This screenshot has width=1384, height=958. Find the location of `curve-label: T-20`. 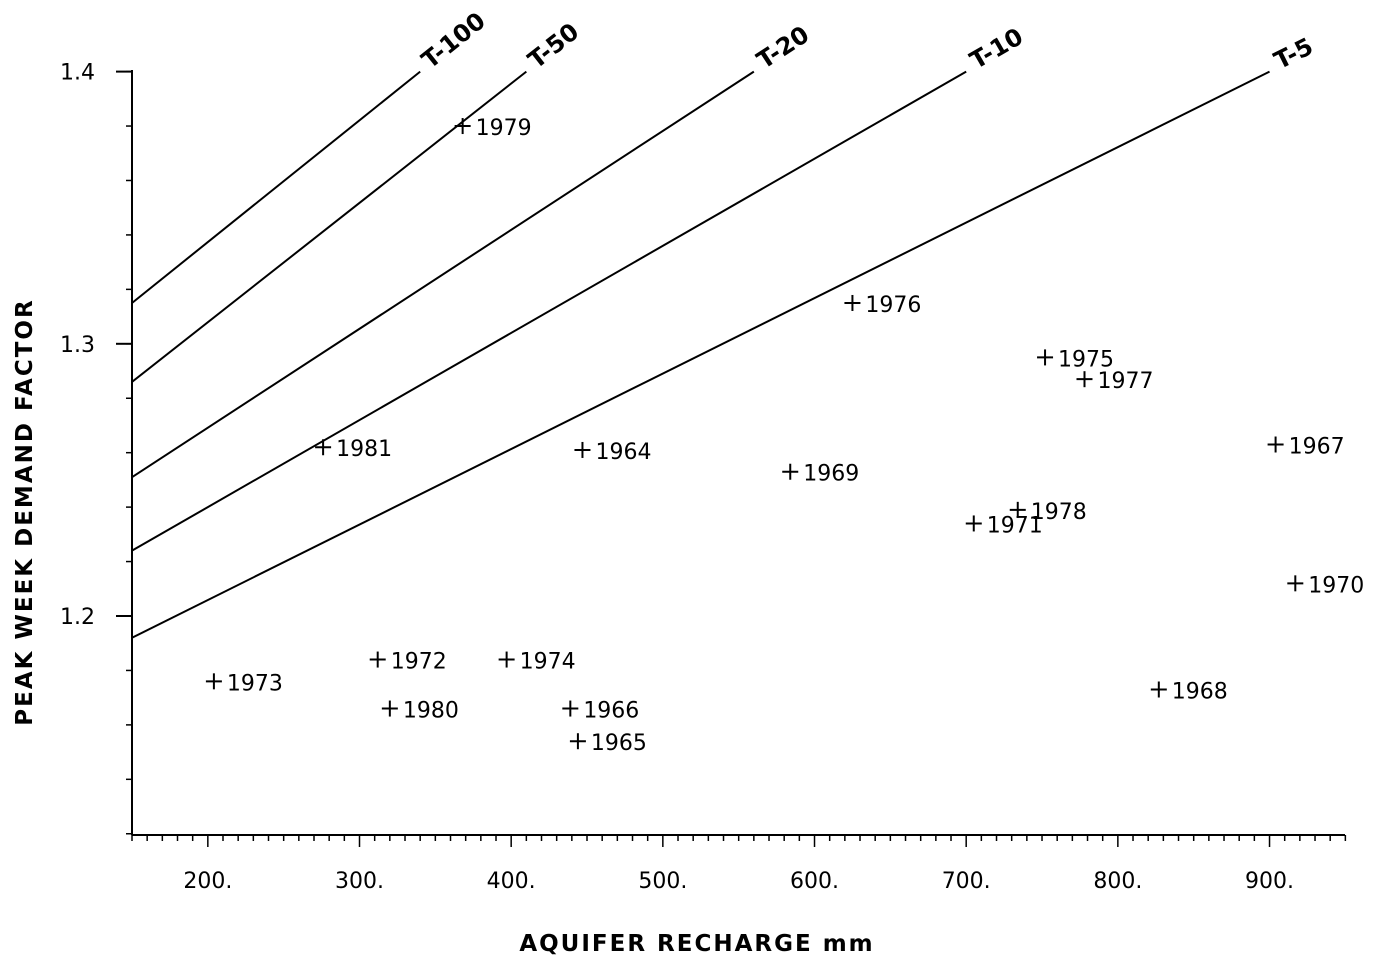

curve-label: T-20 is located at coordinates (783, 47).